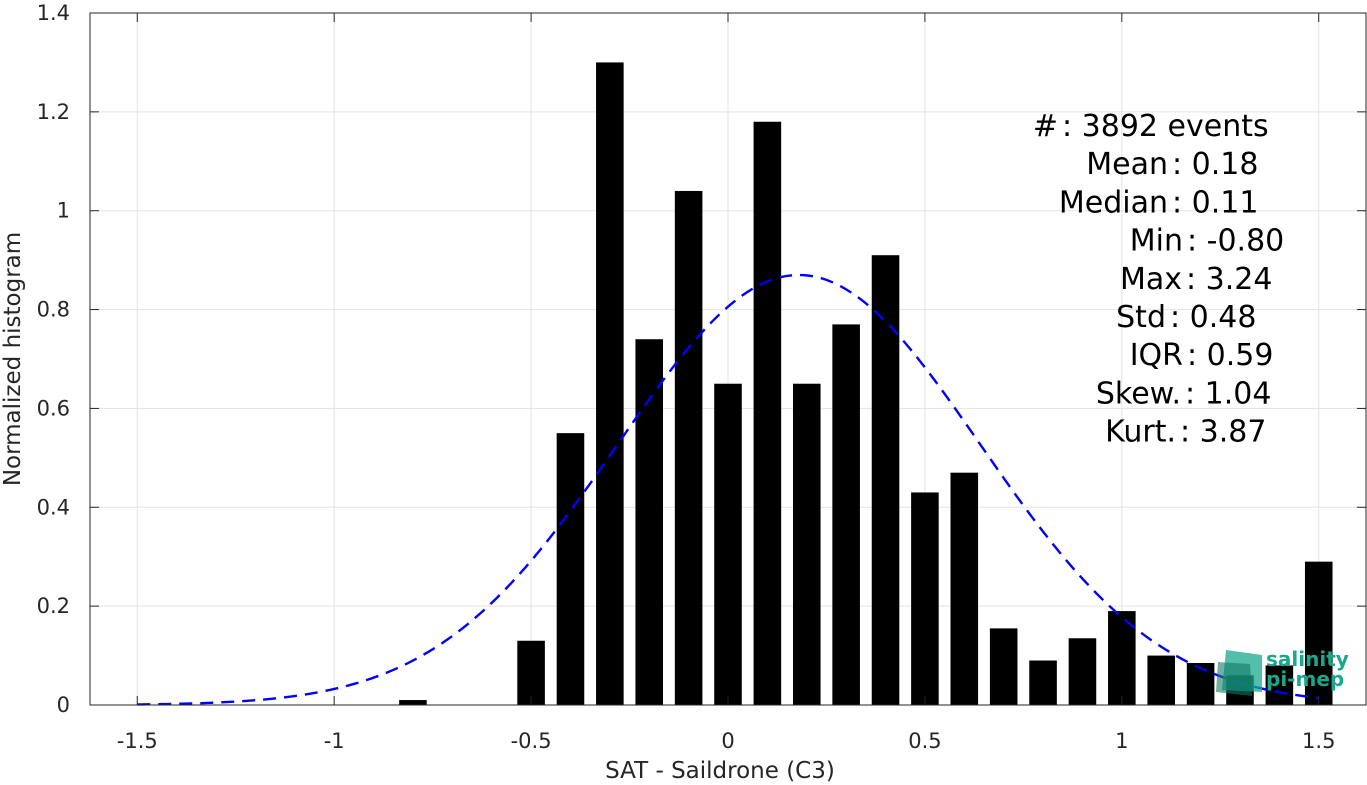  What do you see at coordinates (1045, 126) in the screenshot?
I see `stat-label: #` at bounding box center [1045, 126].